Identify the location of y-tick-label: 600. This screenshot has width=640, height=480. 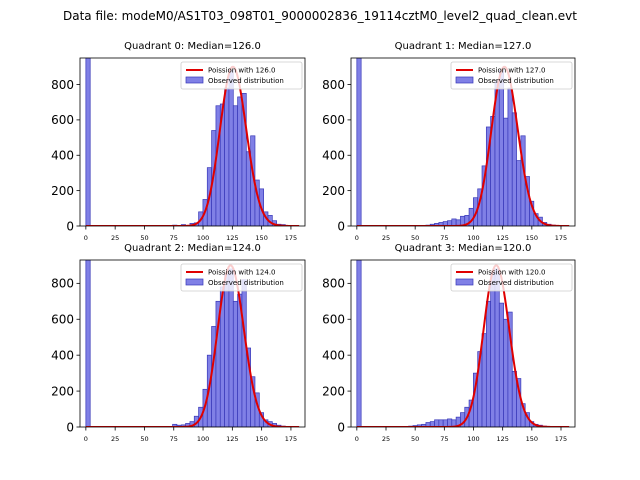
(333, 120).